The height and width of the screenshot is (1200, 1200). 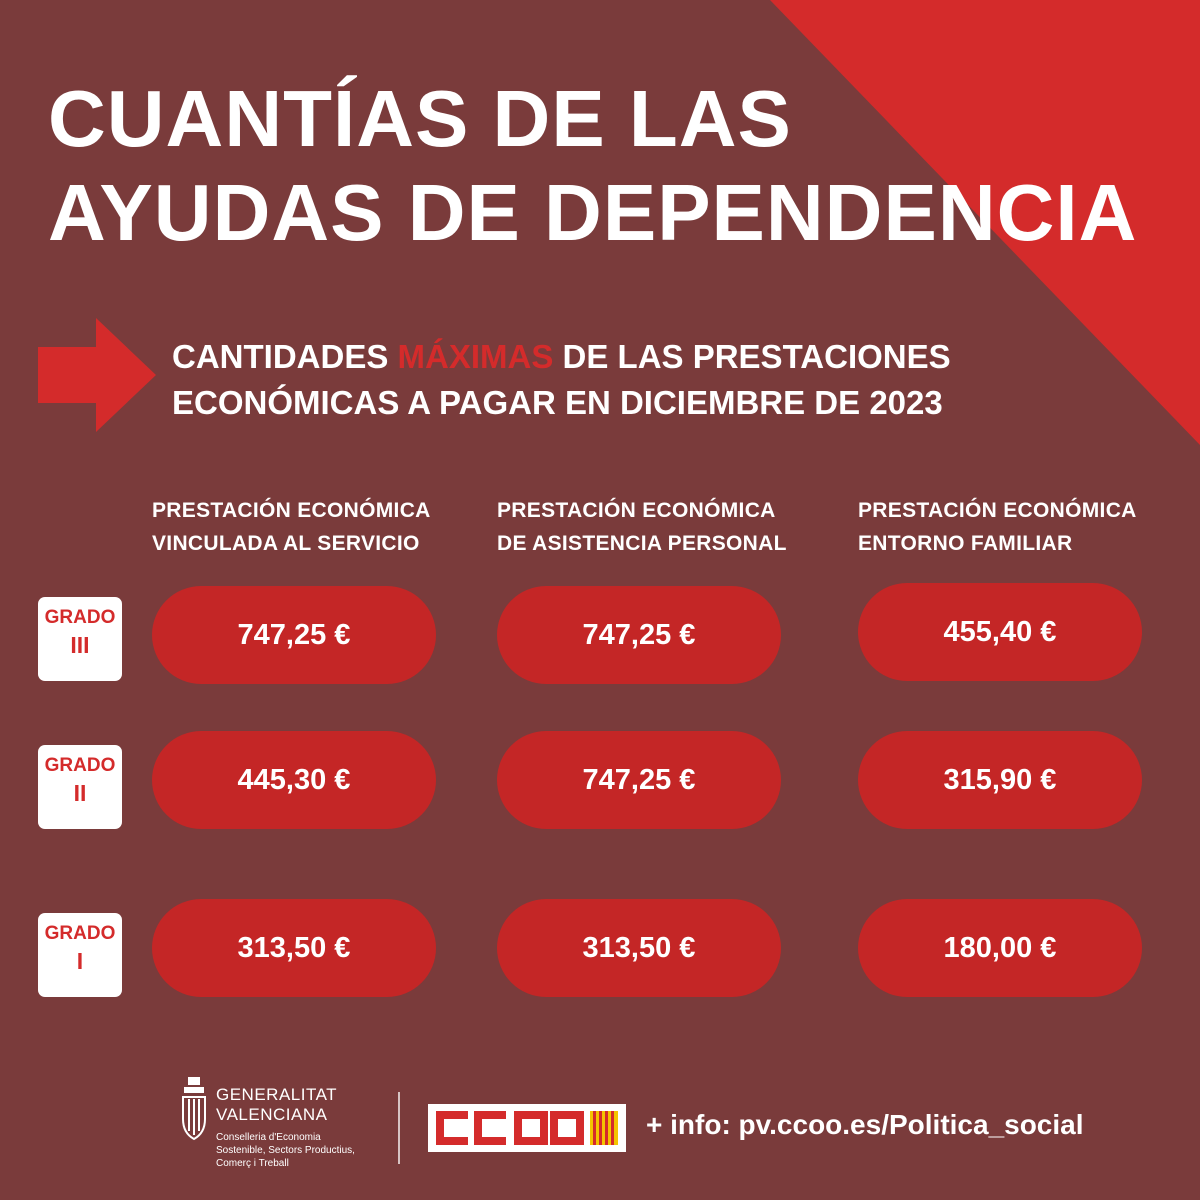 I want to click on column-header-line-2: VINCULADA AL SERVICIO, so click(x=286, y=543).